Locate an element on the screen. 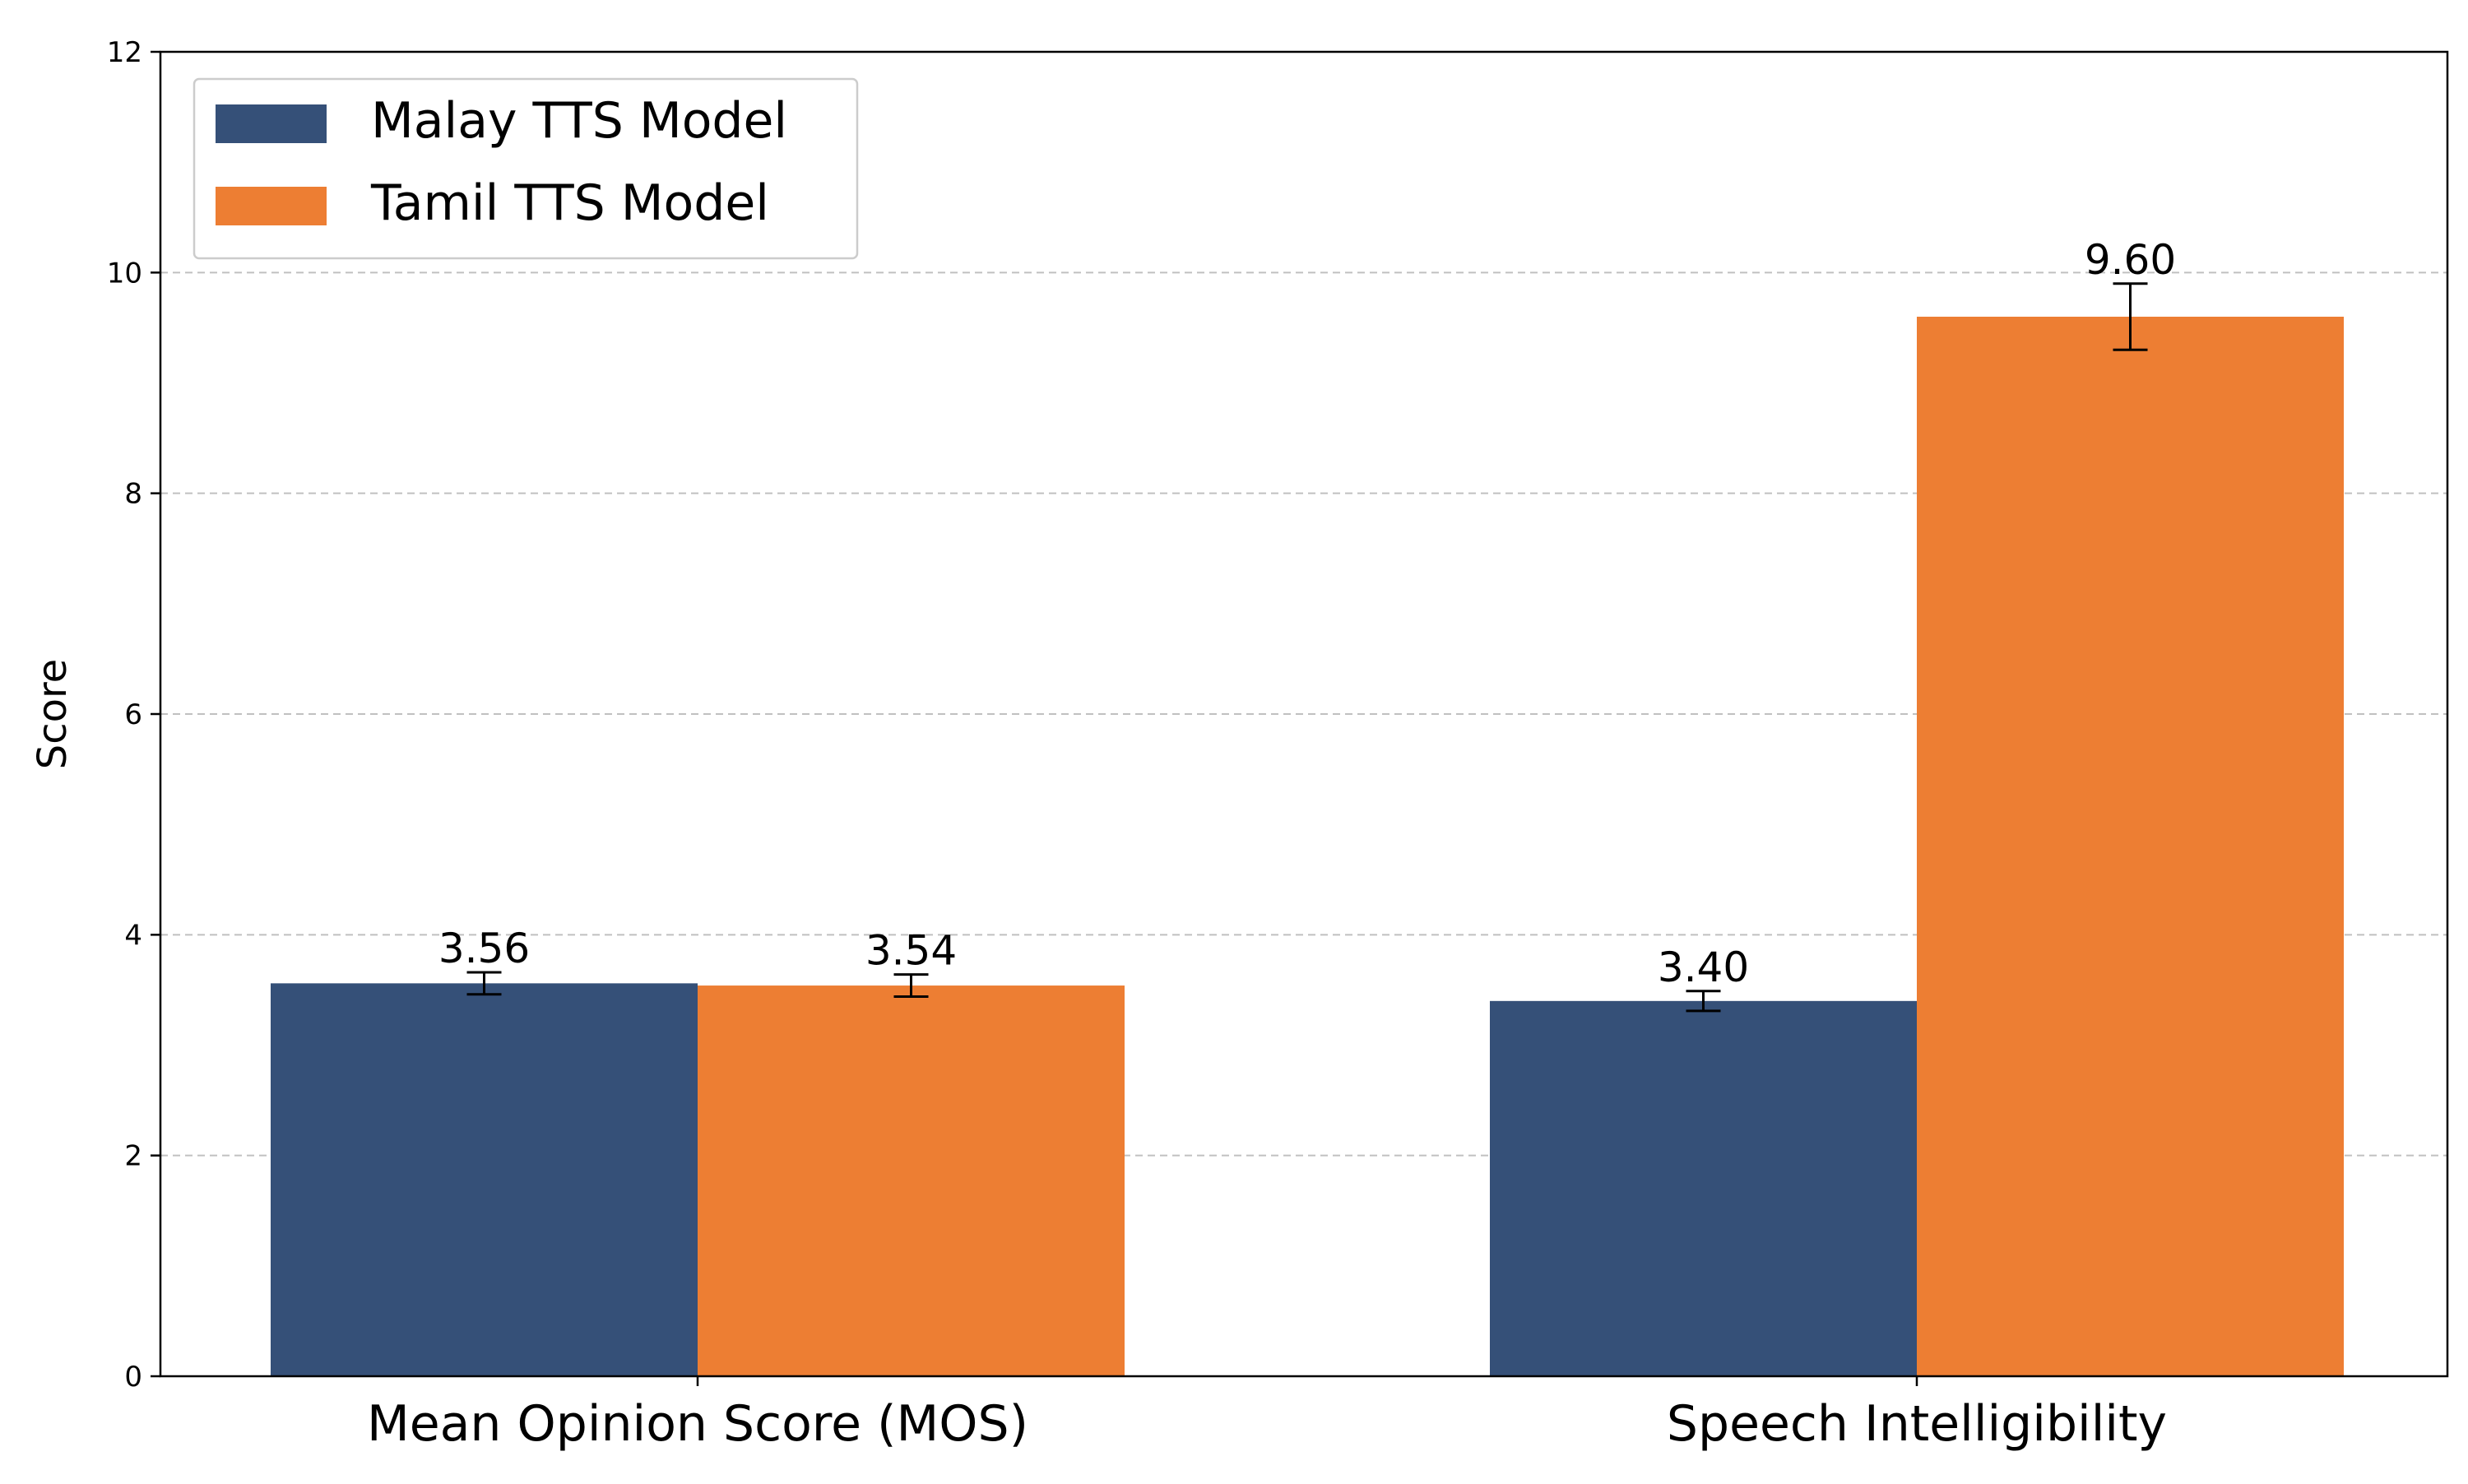 The image size is (2468, 1484). y-tick-label: 2 is located at coordinates (133, 1156).